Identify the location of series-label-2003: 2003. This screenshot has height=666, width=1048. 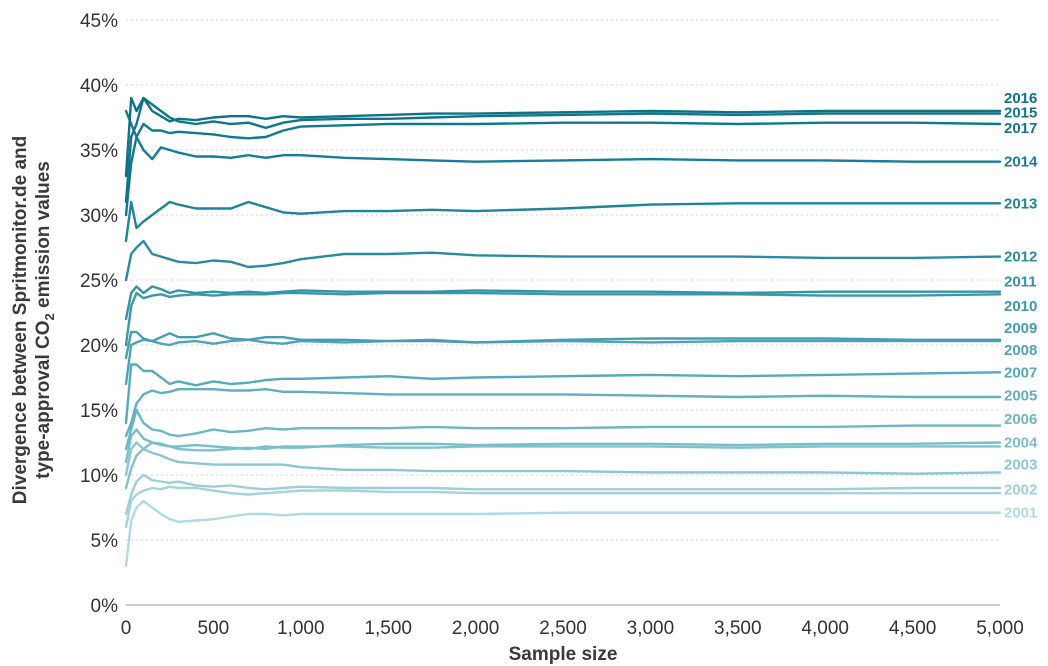
(1020, 465).